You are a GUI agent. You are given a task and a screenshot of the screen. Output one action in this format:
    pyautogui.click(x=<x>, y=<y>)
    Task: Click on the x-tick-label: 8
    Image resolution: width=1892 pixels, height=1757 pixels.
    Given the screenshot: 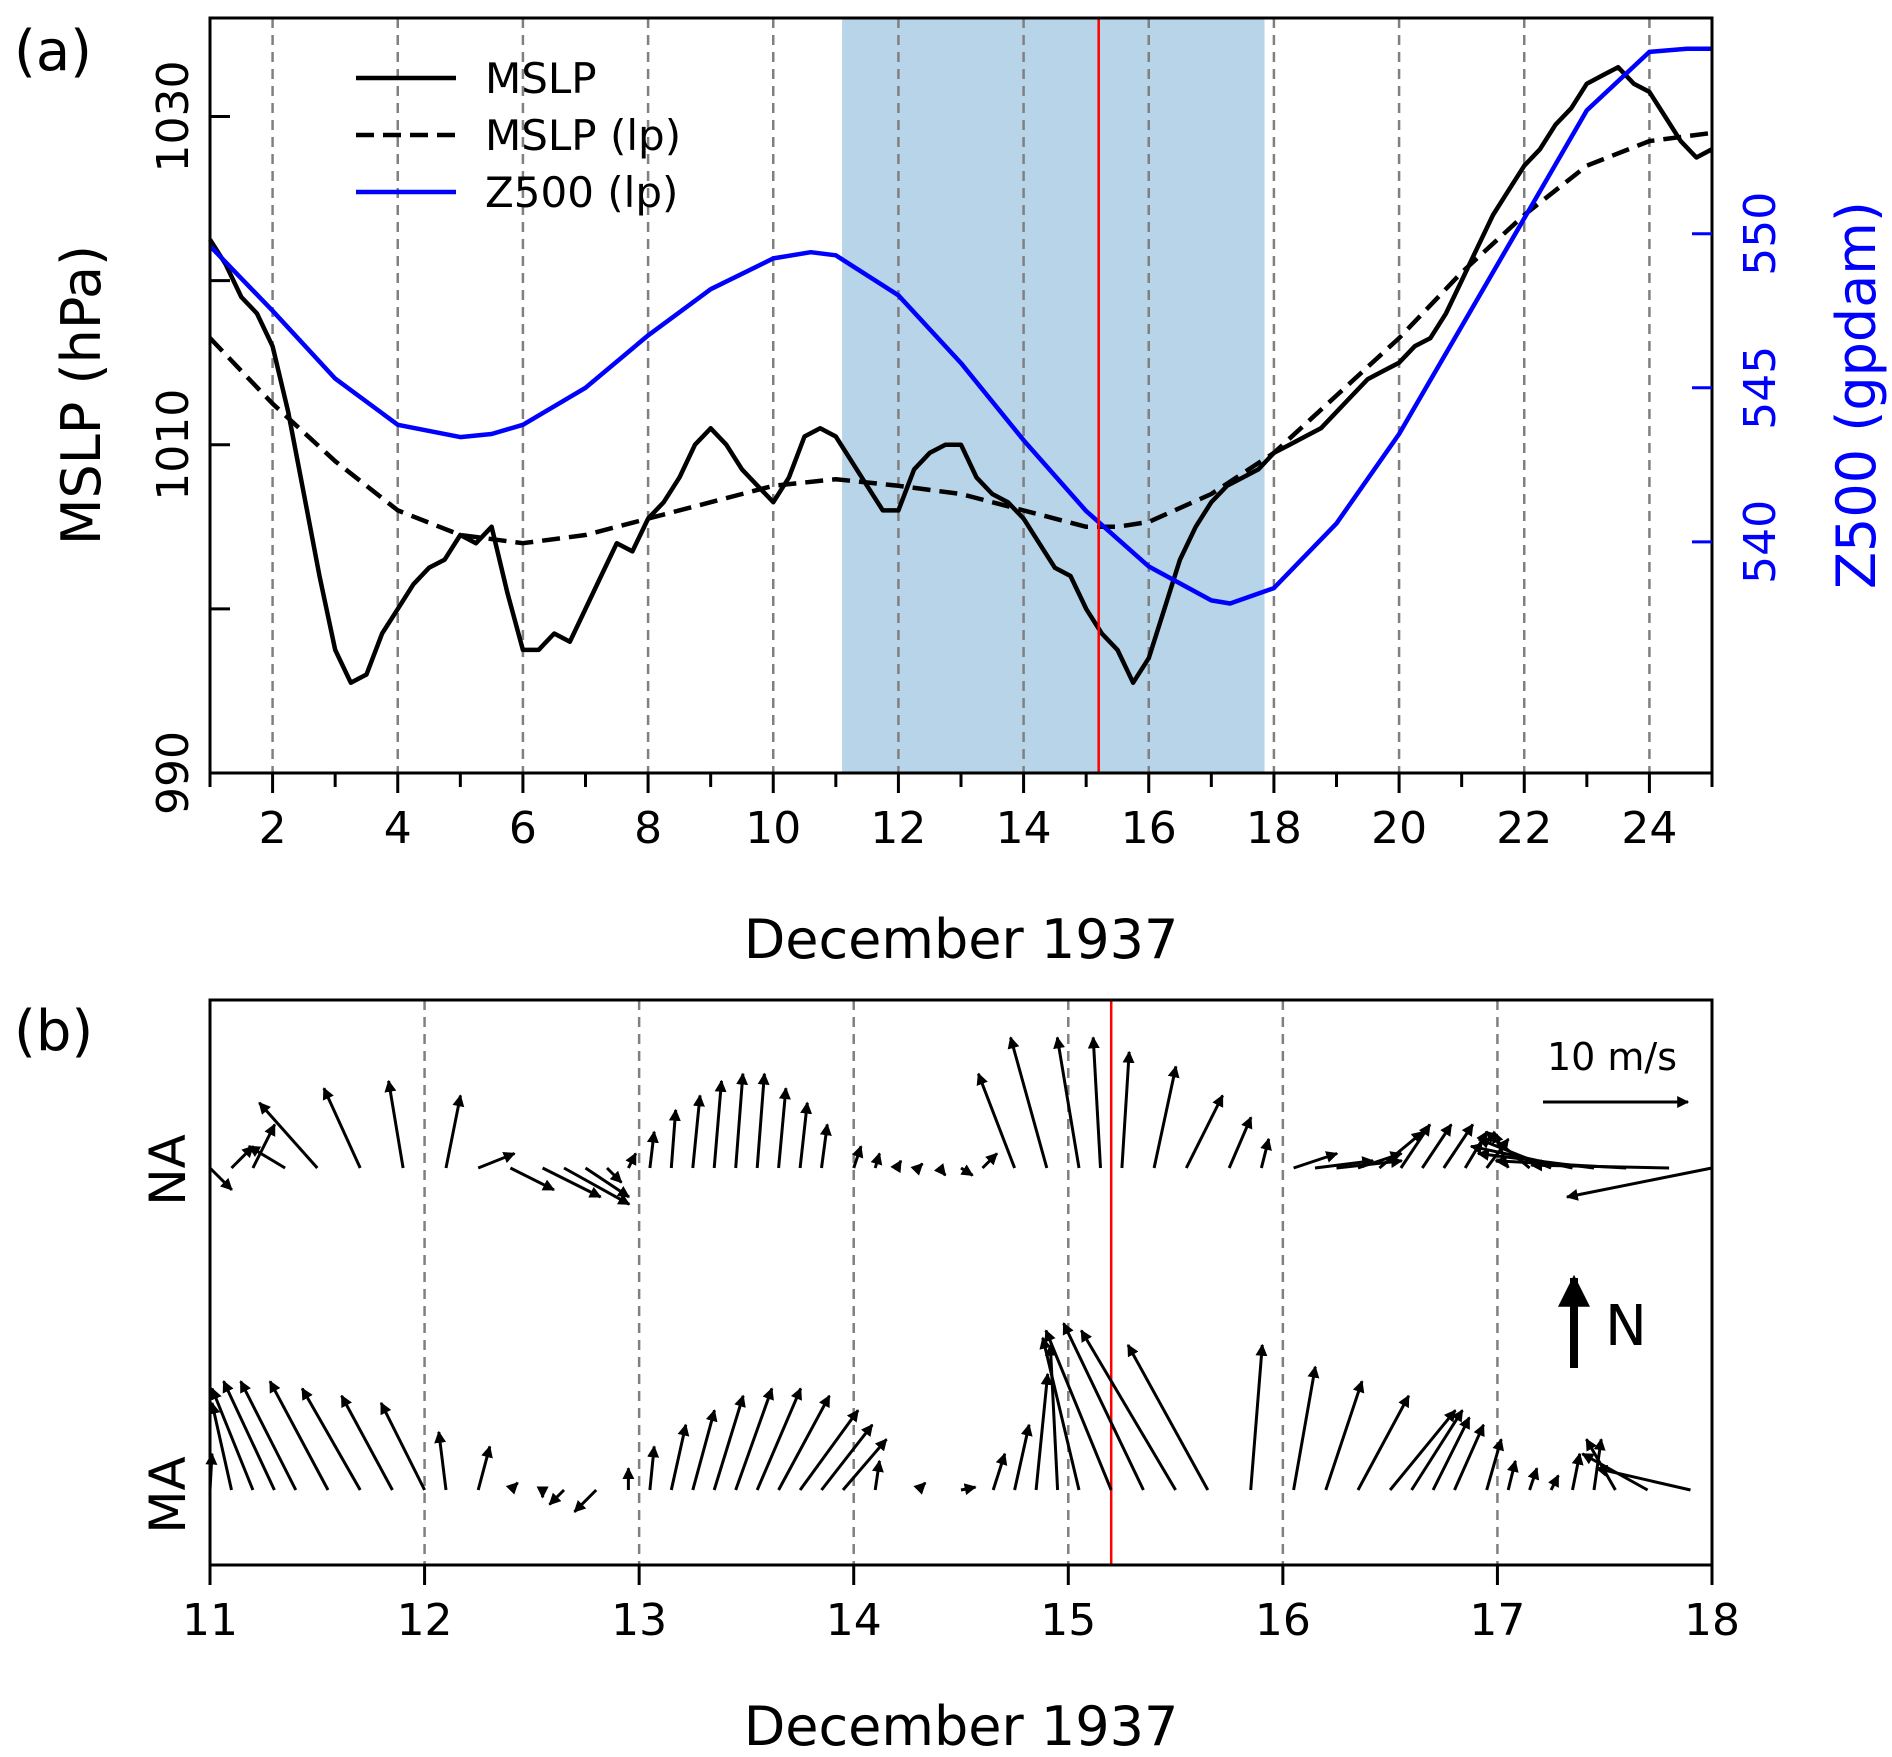 What is the action you would take?
    pyautogui.click(x=648, y=828)
    